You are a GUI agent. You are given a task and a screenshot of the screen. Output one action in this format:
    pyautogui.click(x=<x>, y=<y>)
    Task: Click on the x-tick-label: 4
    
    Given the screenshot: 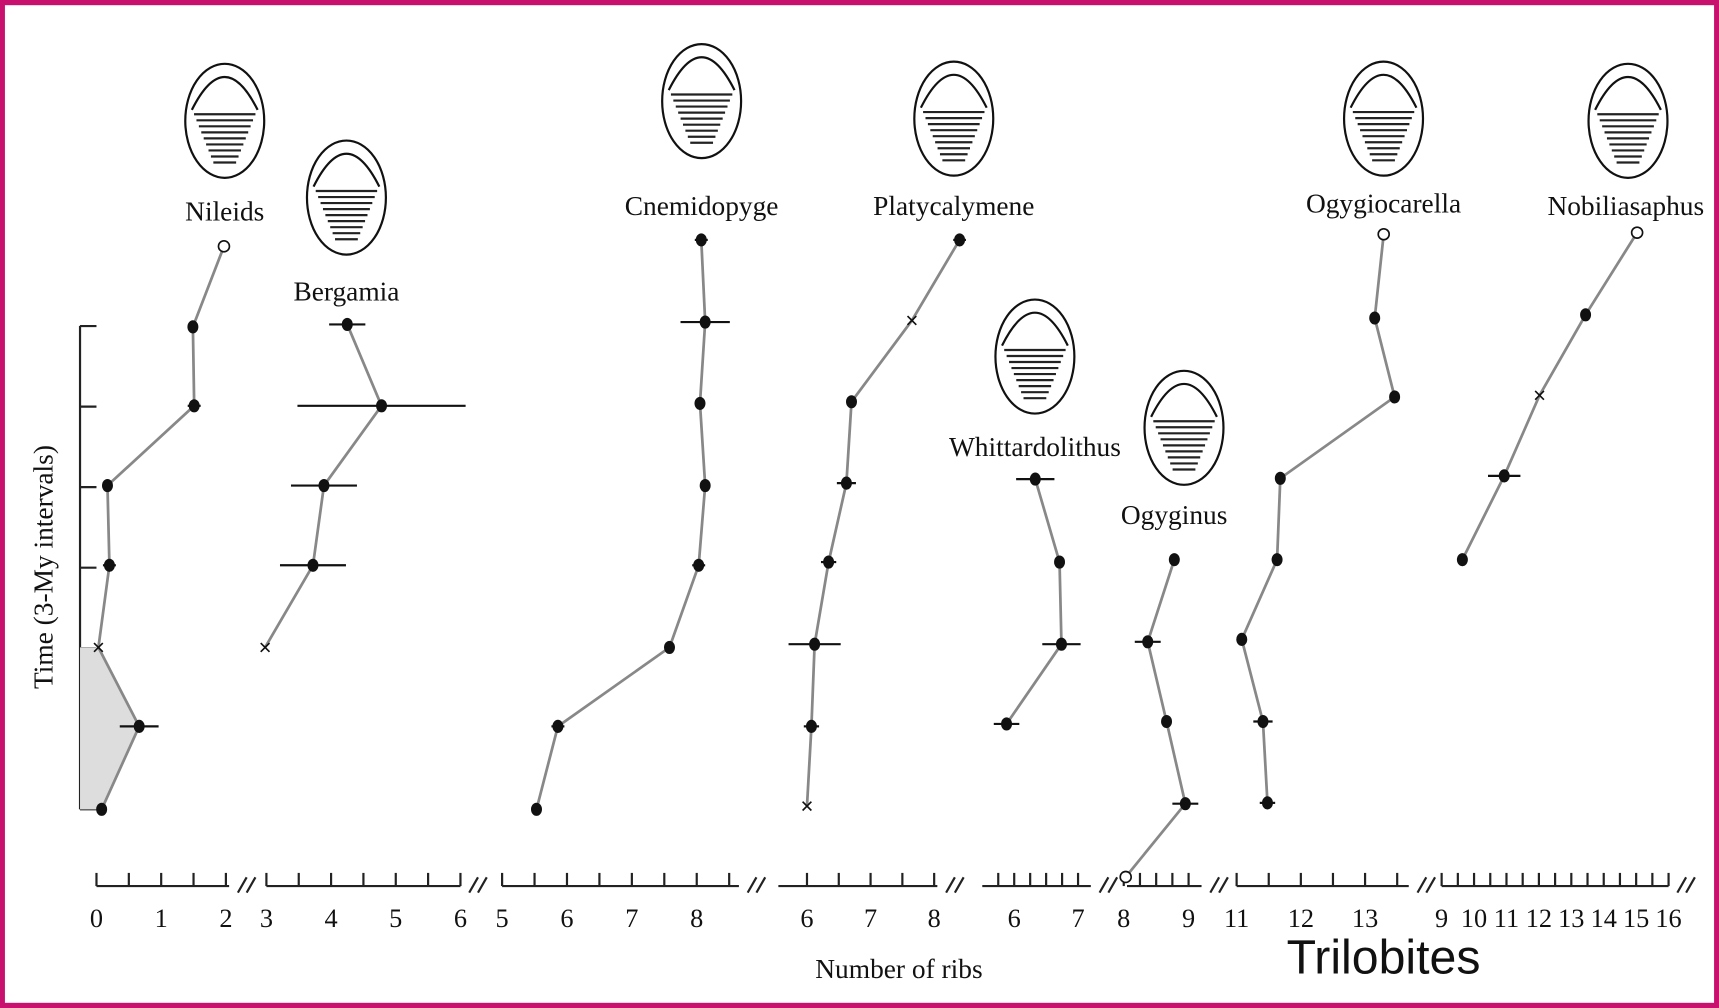 What is the action you would take?
    pyautogui.click(x=331, y=918)
    